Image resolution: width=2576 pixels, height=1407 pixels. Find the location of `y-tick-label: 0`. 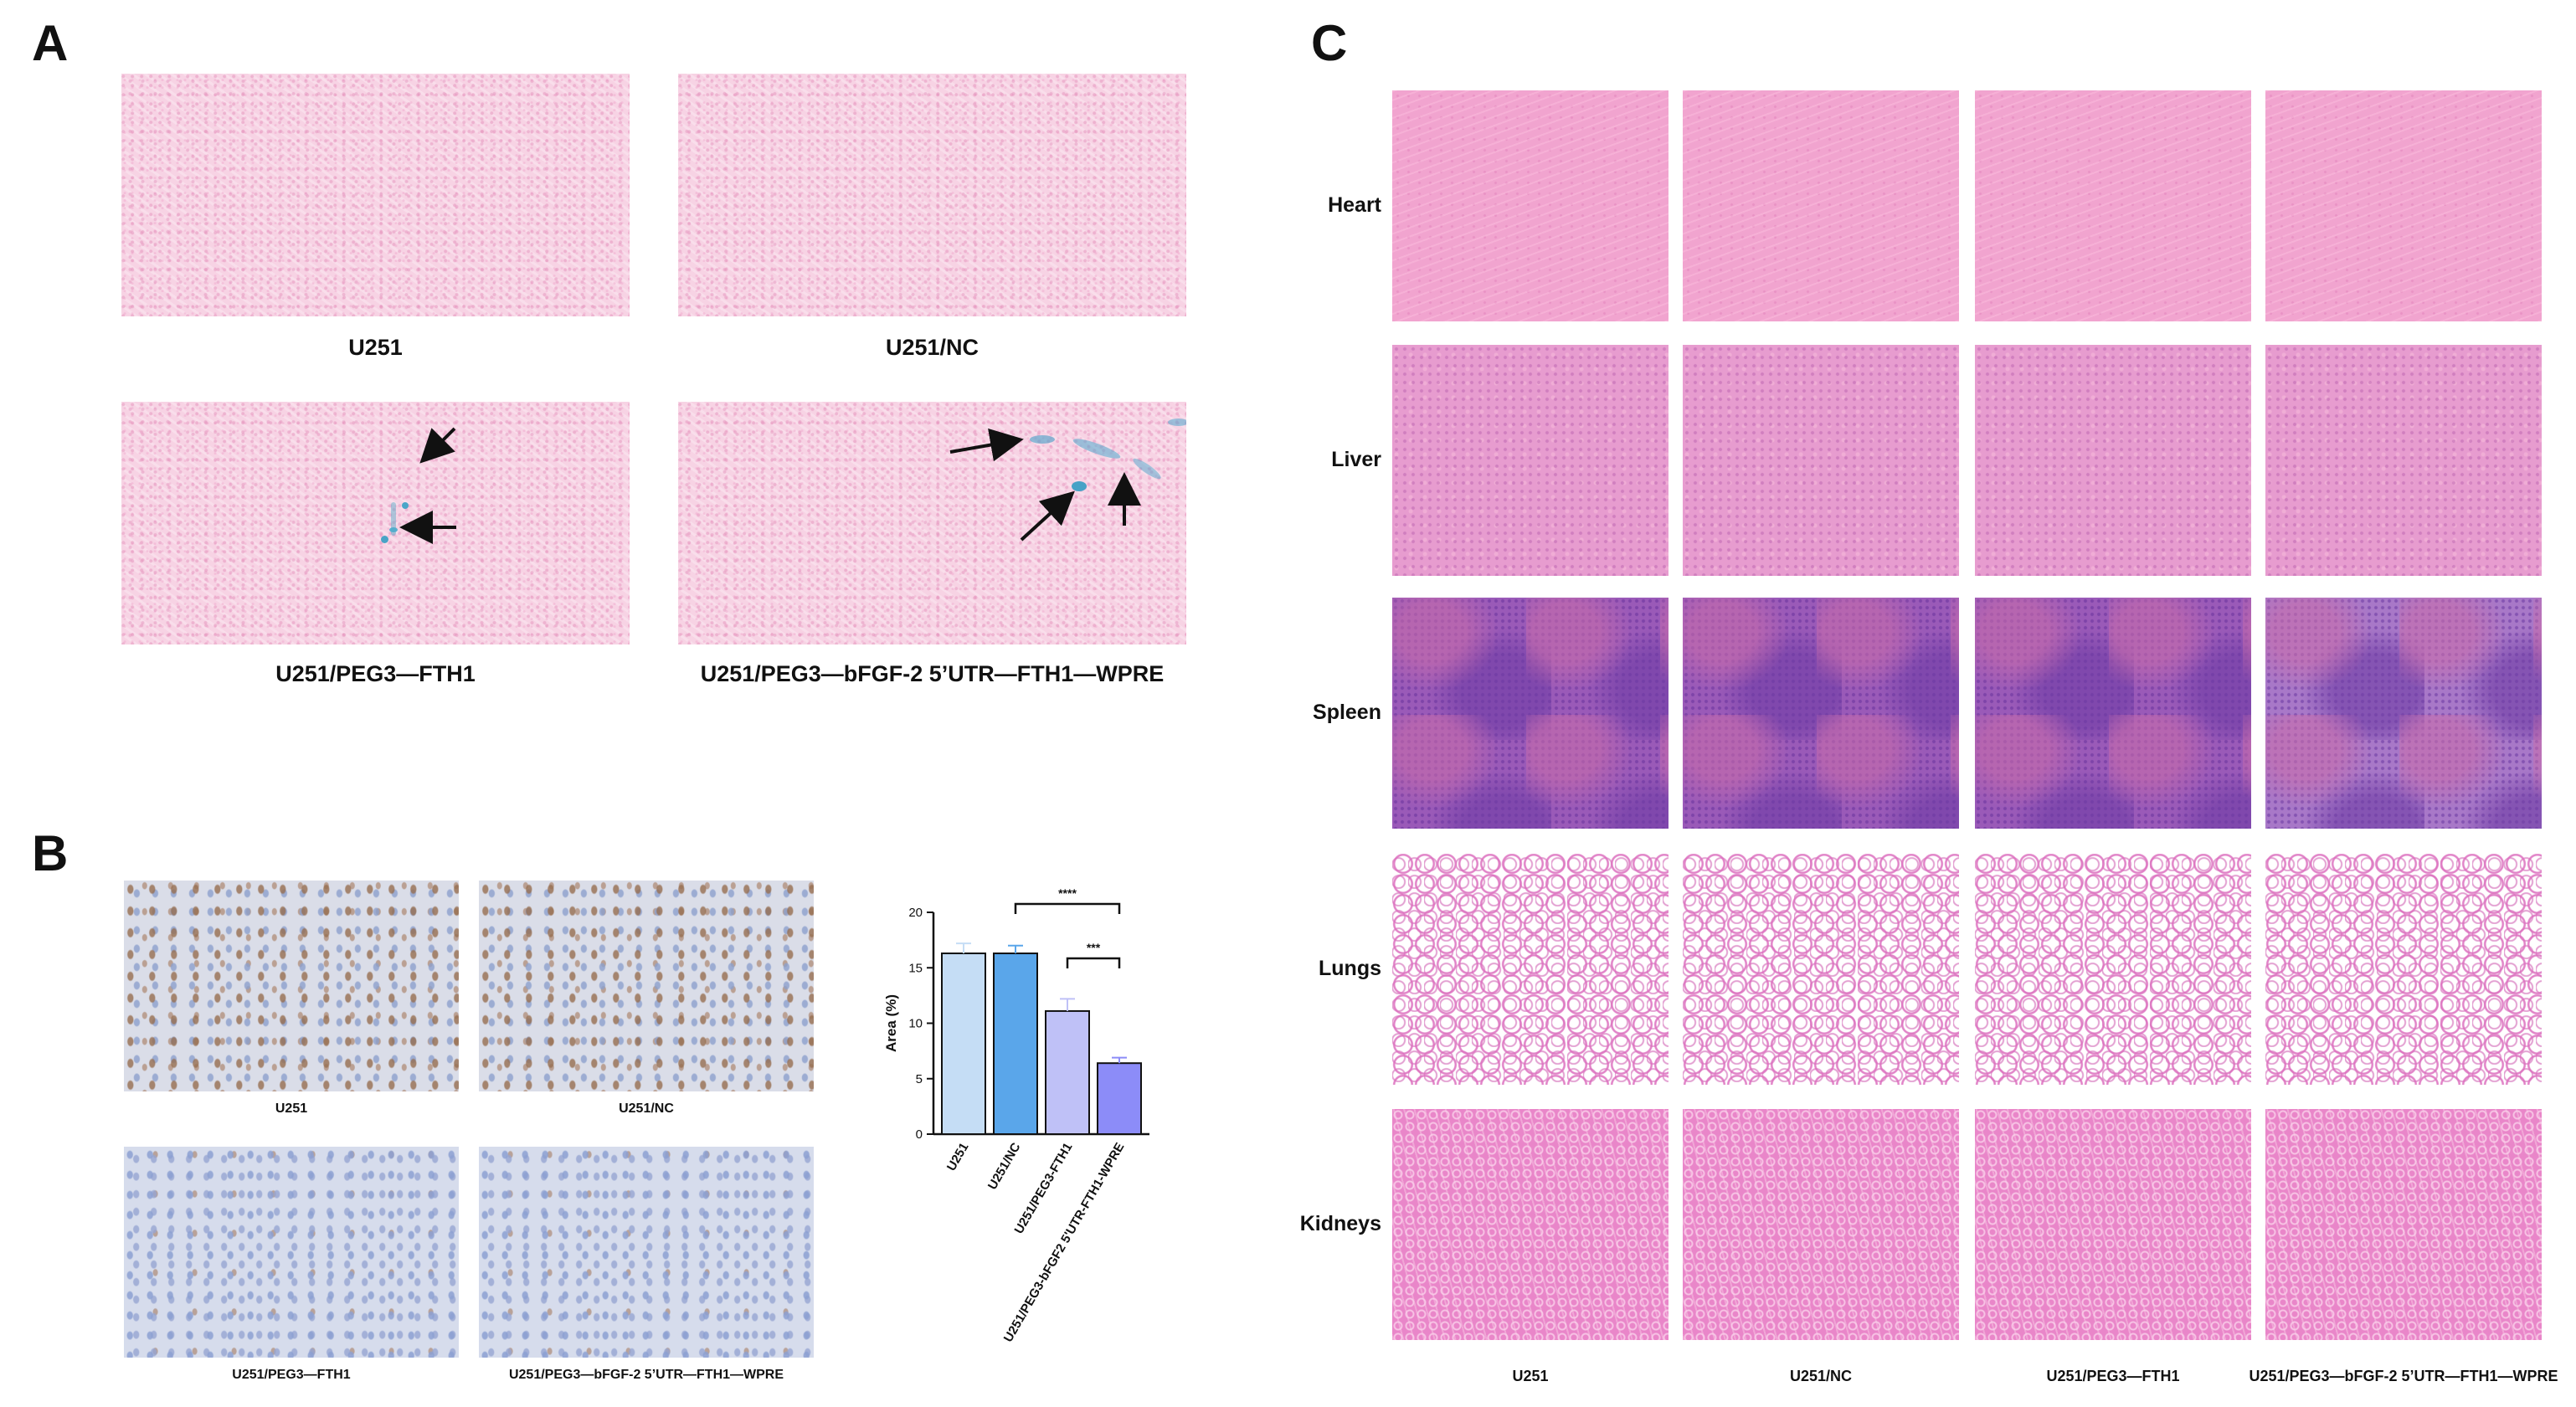

y-tick-label: 0 is located at coordinates (920, 1134).